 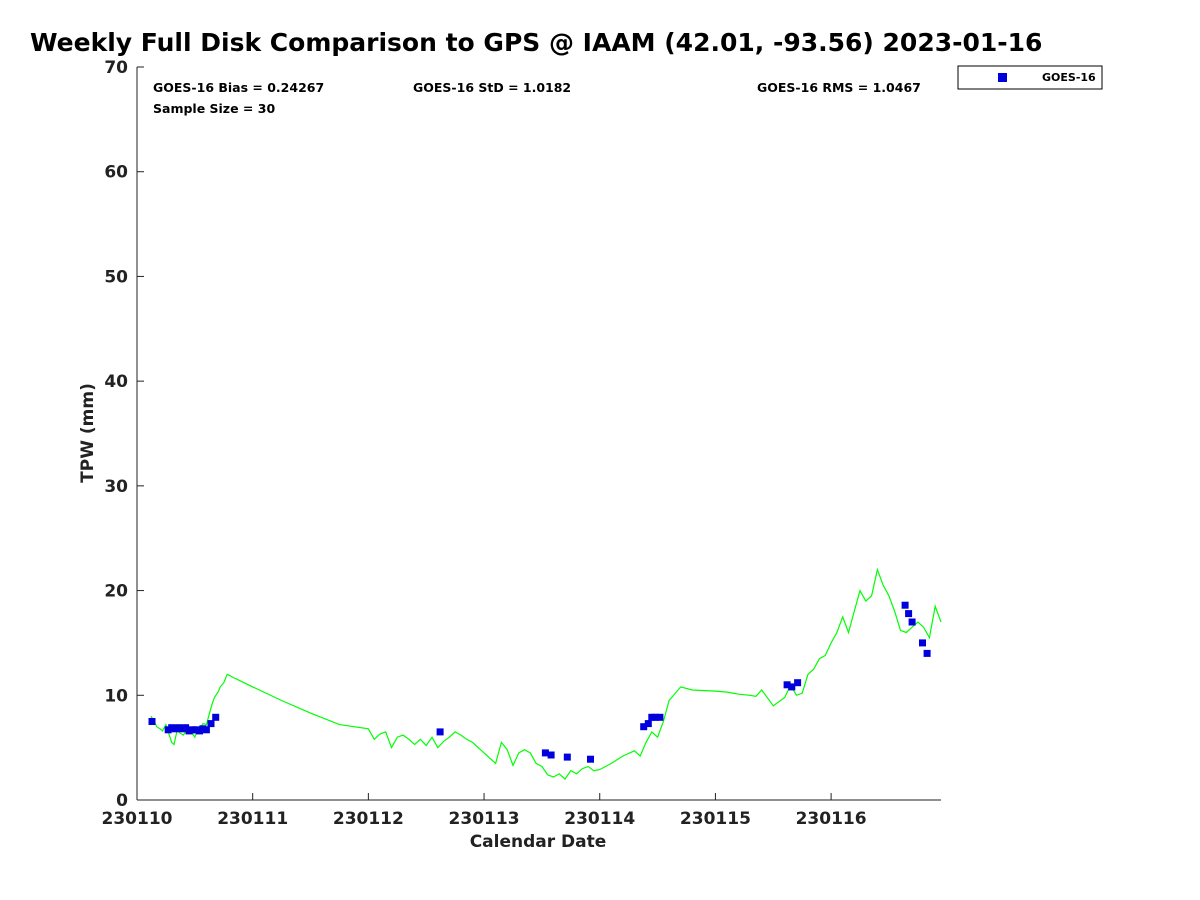 I want to click on y-tick-label: 20, so click(x=116, y=592).